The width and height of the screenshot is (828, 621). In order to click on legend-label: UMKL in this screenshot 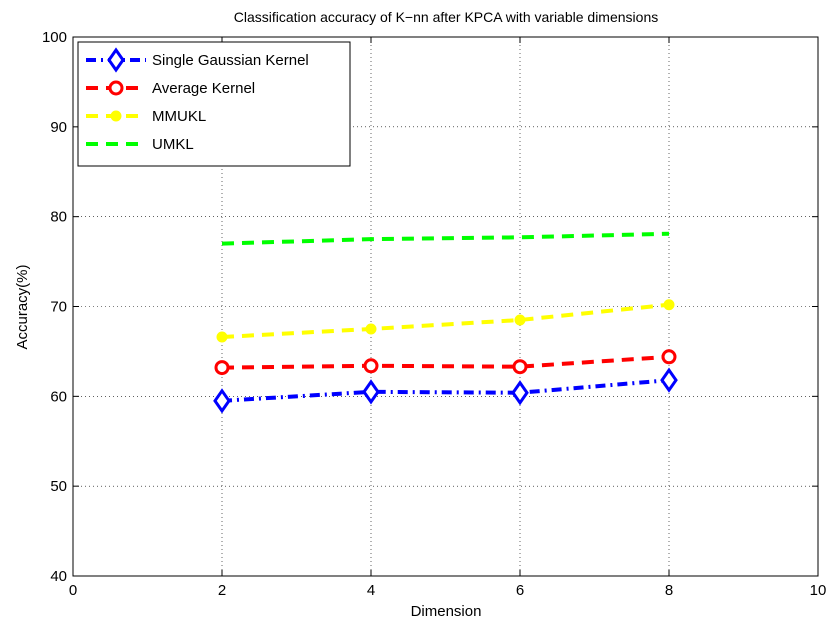, I will do `click(173, 144)`.